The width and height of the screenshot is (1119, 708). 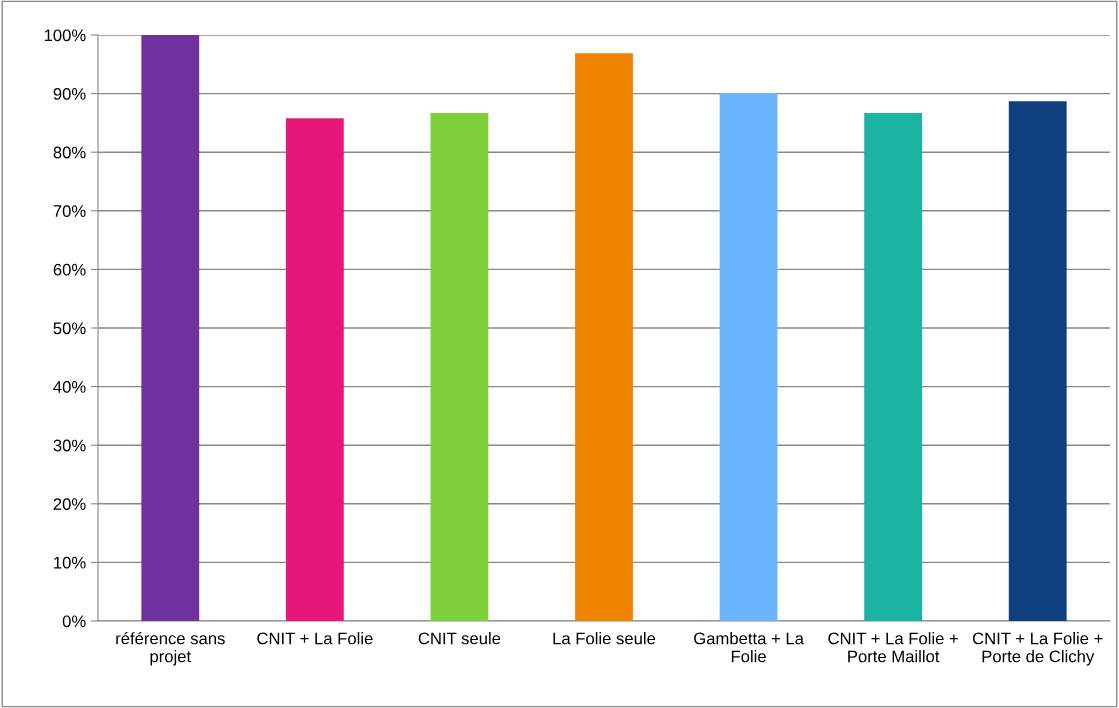 I want to click on y-tick-label: 40%, so click(x=69, y=387).